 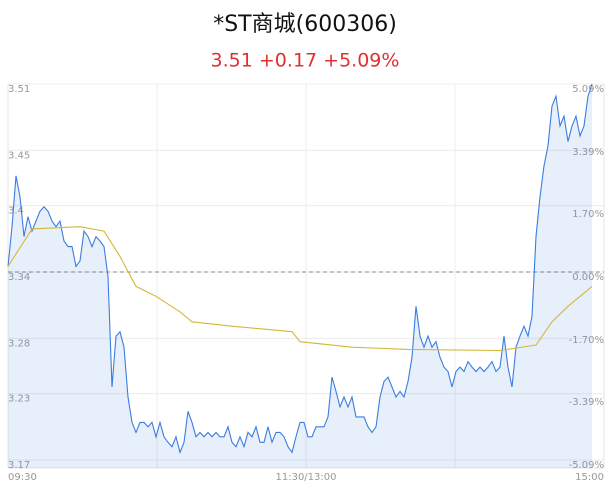 What do you see at coordinates (19, 155) in the screenshot?
I see `y-tick-label: 3.45` at bounding box center [19, 155].